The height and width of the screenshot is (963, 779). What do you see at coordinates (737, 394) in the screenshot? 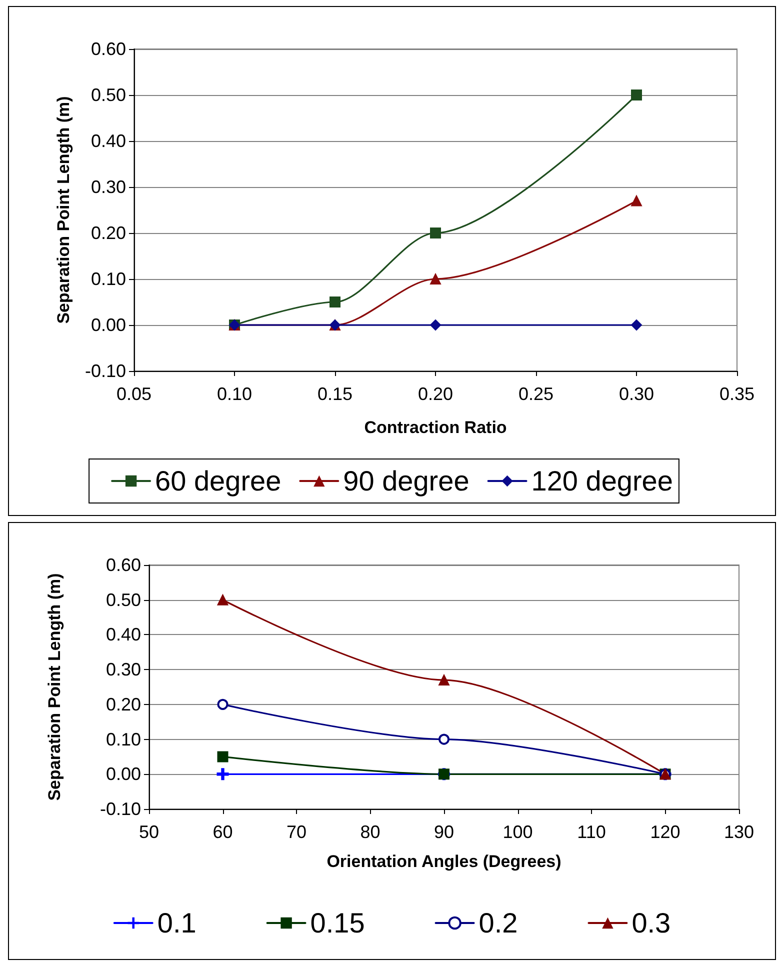
I see `x-tick-label: 0.35` at bounding box center [737, 394].